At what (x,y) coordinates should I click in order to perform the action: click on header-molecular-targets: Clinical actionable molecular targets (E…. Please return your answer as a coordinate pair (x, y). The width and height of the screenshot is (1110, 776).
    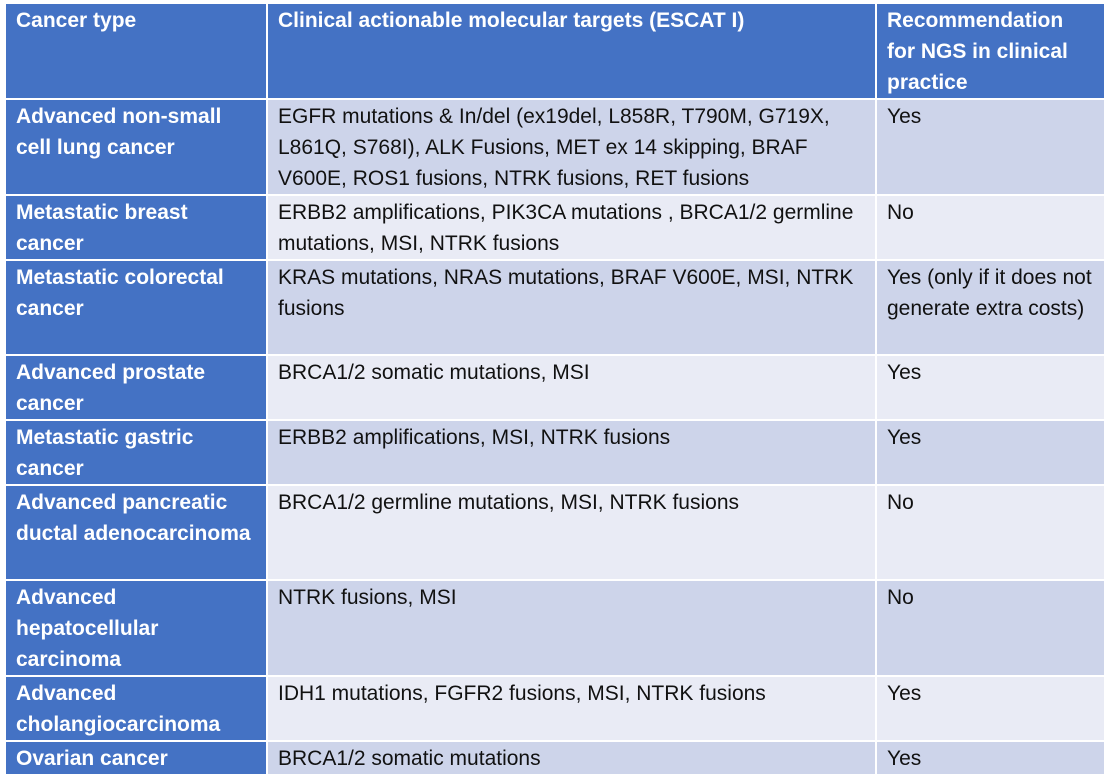
    Looking at the image, I should click on (571, 51).